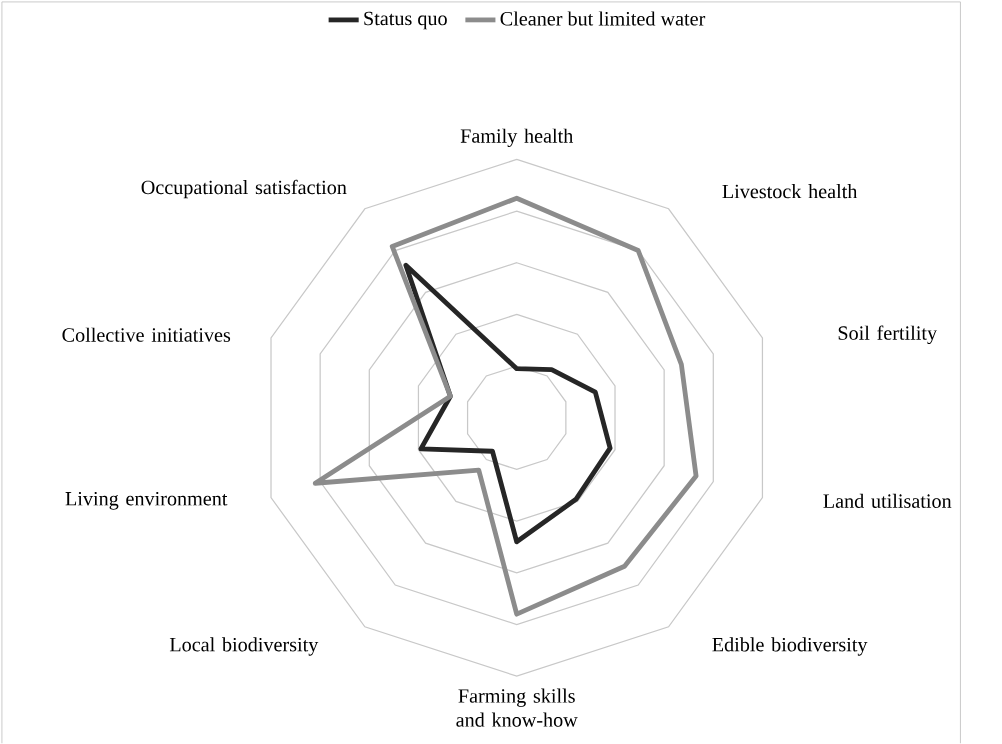 The image size is (1002, 744). I want to click on legend-label: Status quo, so click(405, 20).